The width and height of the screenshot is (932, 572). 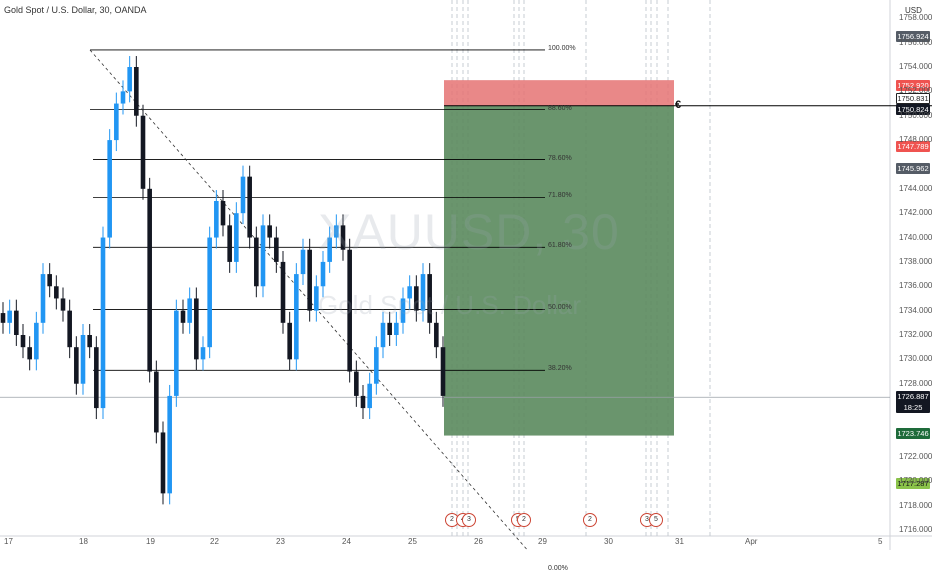 What do you see at coordinates (608, 541) in the screenshot?
I see `time-tick: 30` at bounding box center [608, 541].